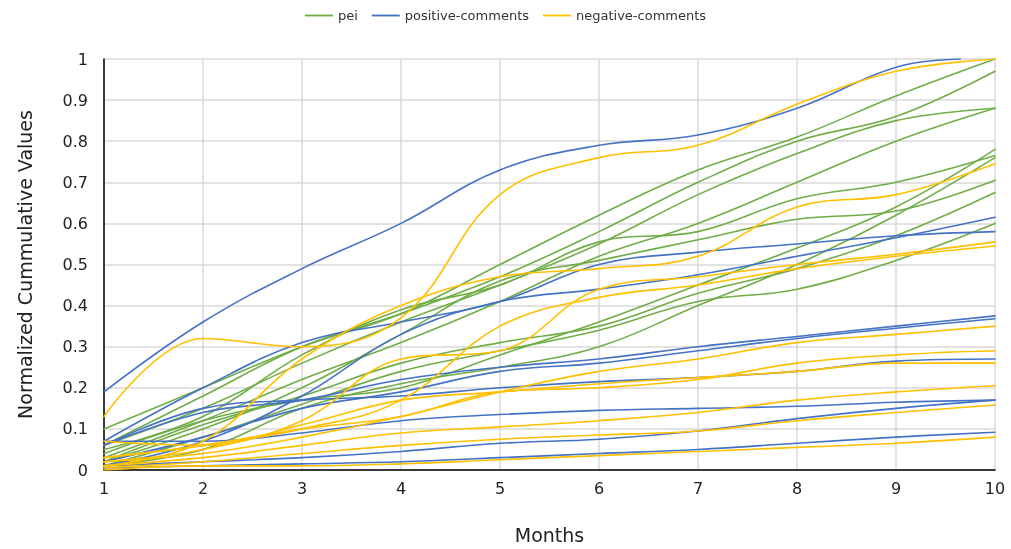 This screenshot has width=1011, height=549. I want to click on y-tick-label: 0.1, so click(75, 429).